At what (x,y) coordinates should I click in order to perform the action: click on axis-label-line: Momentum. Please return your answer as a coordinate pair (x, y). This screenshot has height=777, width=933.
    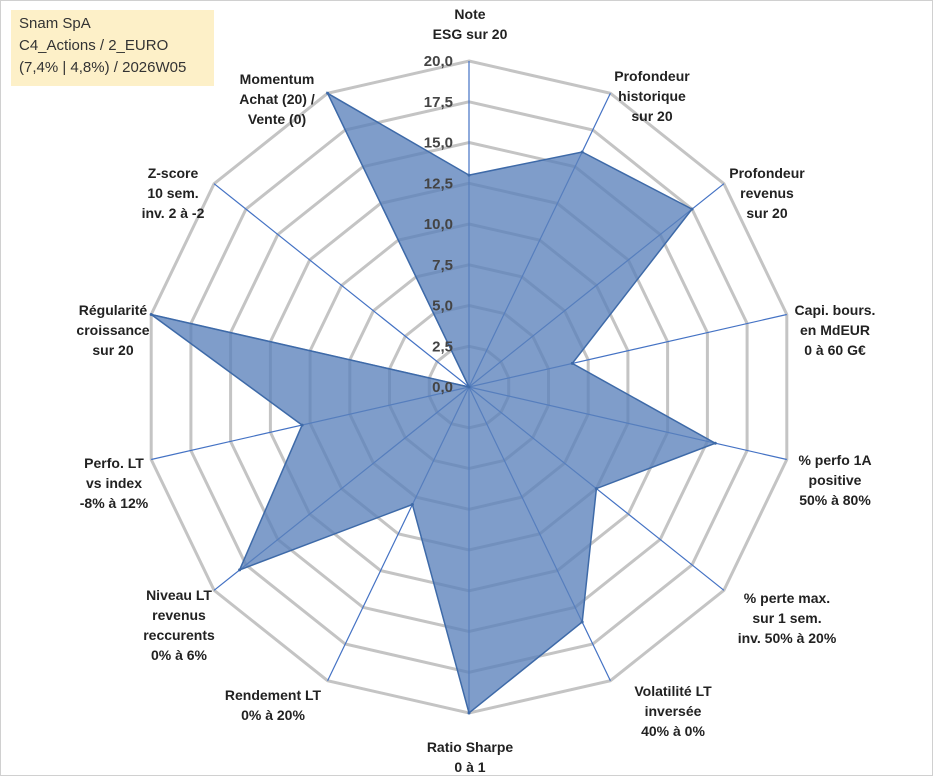
    Looking at the image, I should click on (277, 79).